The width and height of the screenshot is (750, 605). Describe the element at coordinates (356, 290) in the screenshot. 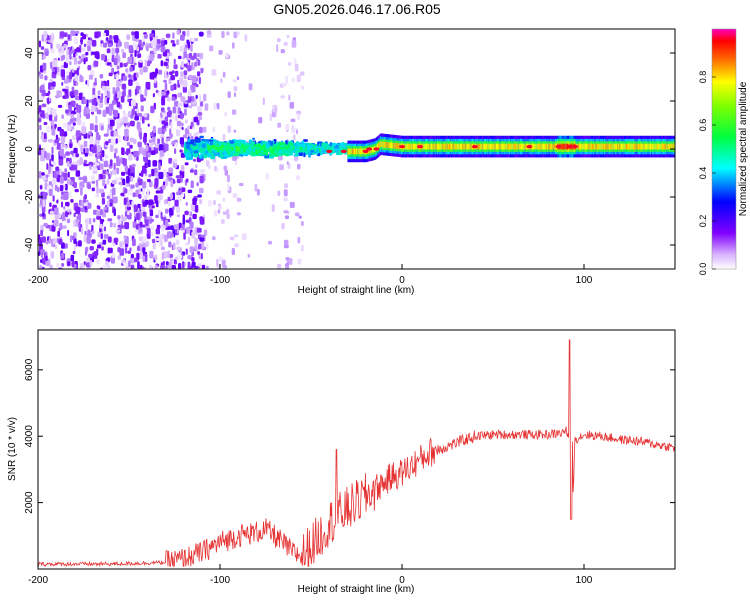

I see `spectrogram-x-axis-label: Height of straight line (km)` at that location.